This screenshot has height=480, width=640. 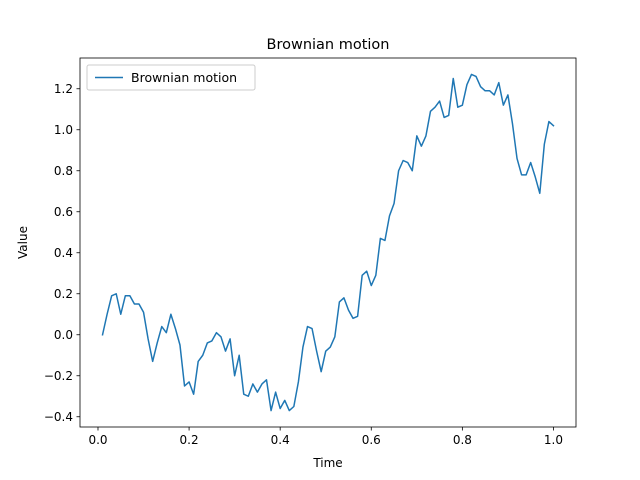 I want to click on x-tick-label: 0.8, so click(x=462, y=440).